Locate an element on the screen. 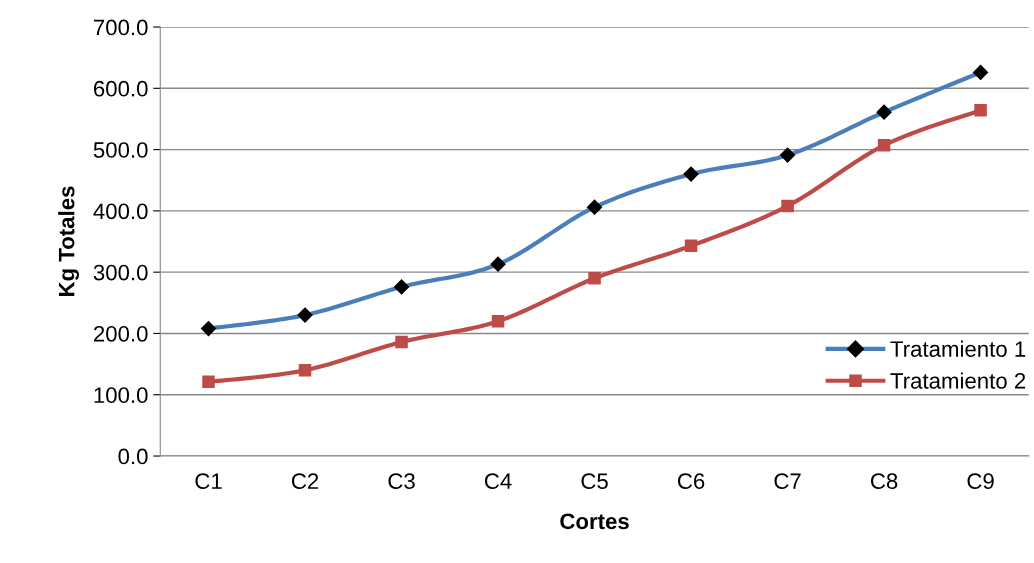  y-tick-label: 300.0 is located at coordinates (120, 272).